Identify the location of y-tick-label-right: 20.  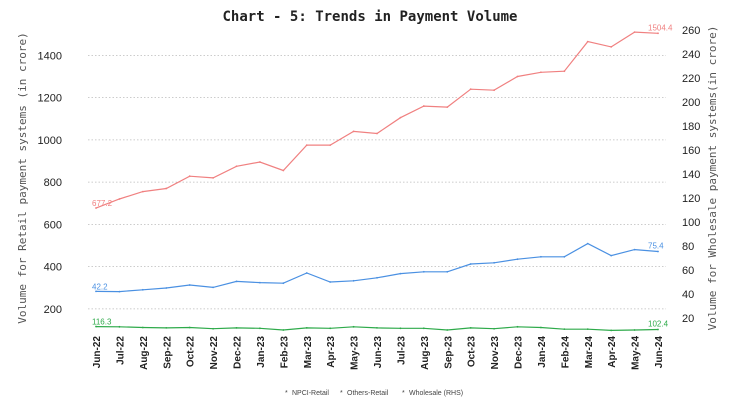
(688, 319).